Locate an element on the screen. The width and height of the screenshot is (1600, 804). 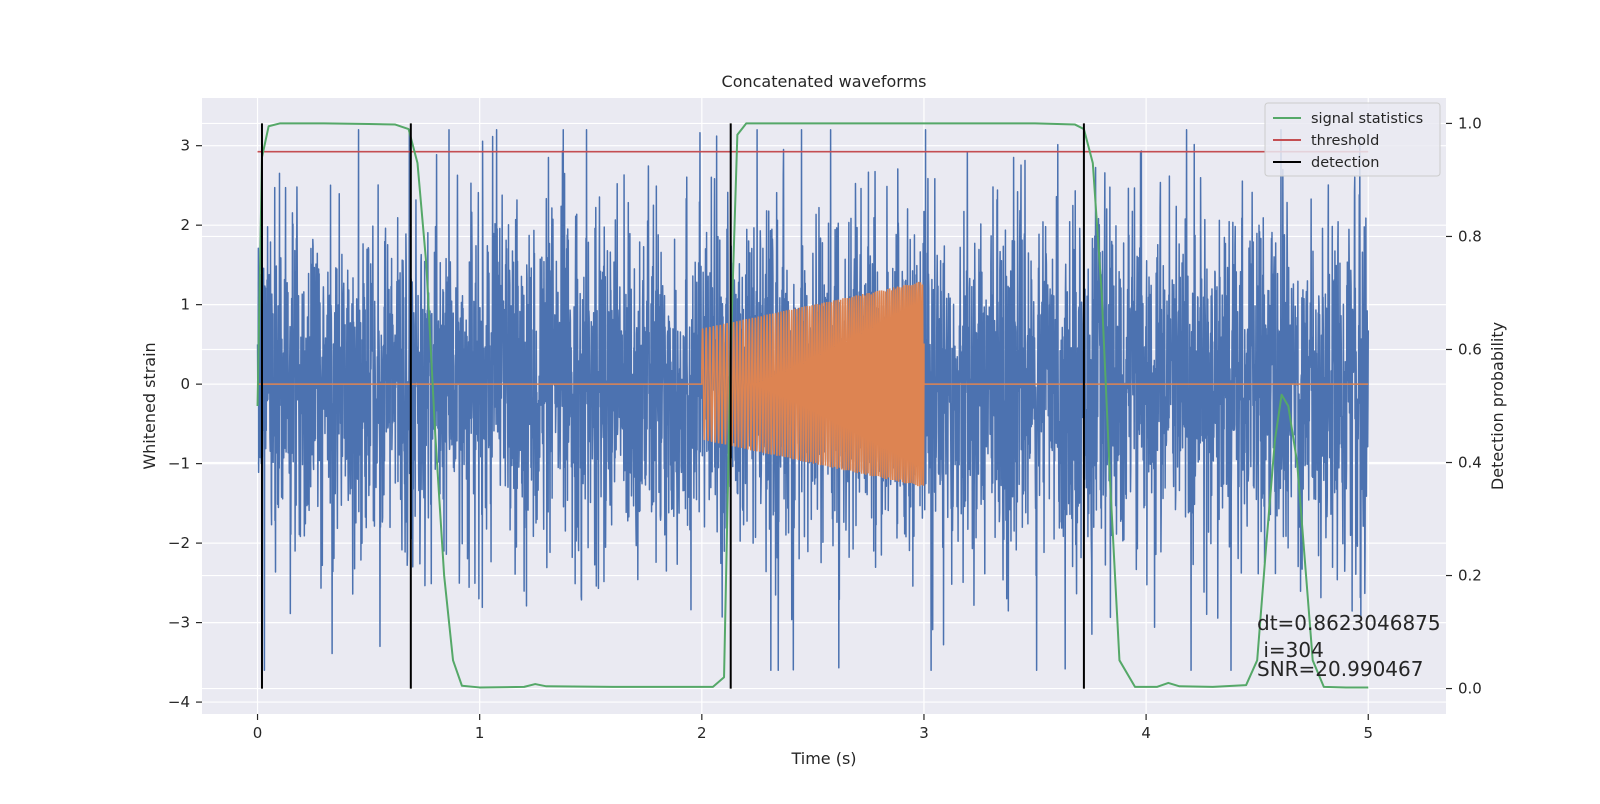
y-tick-label-6: 2 is located at coordinates (185, 225).